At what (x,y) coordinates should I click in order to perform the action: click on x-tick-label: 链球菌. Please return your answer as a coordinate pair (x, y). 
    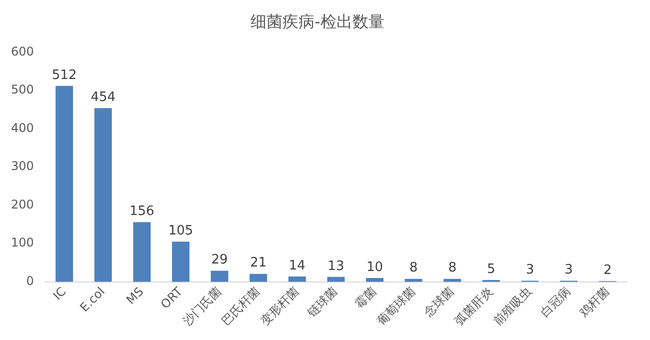
    Looking at the image, I should click on (322, 302).